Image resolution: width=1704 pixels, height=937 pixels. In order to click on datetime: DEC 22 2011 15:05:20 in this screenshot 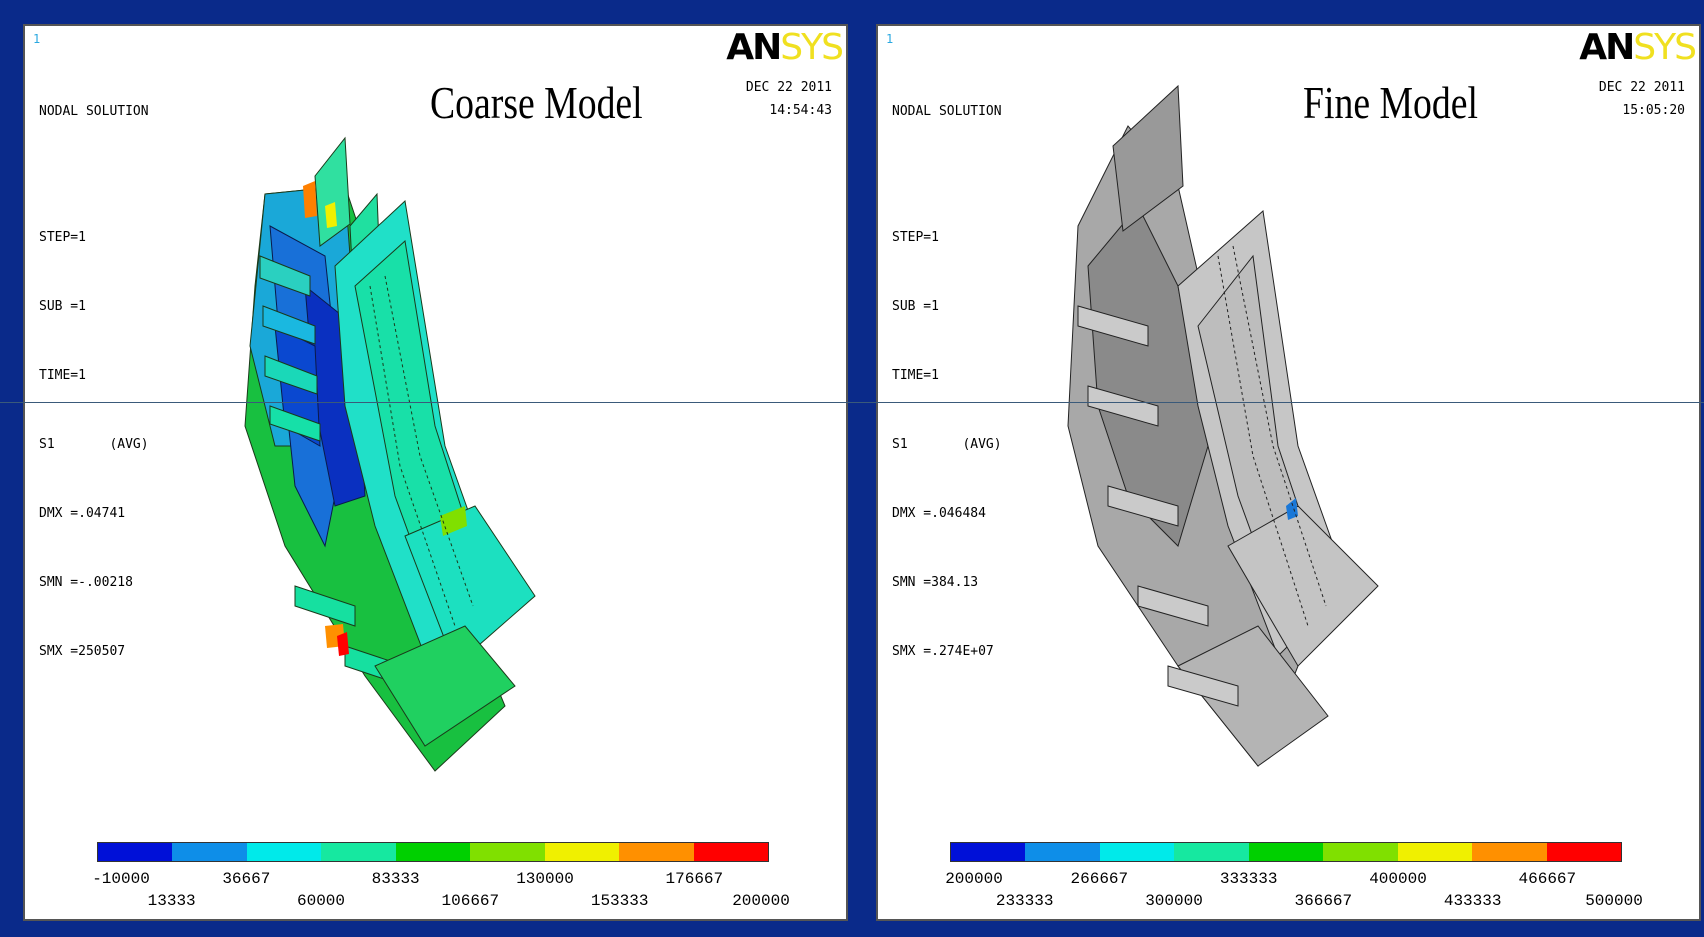, I will do `click(1642, 99)`.